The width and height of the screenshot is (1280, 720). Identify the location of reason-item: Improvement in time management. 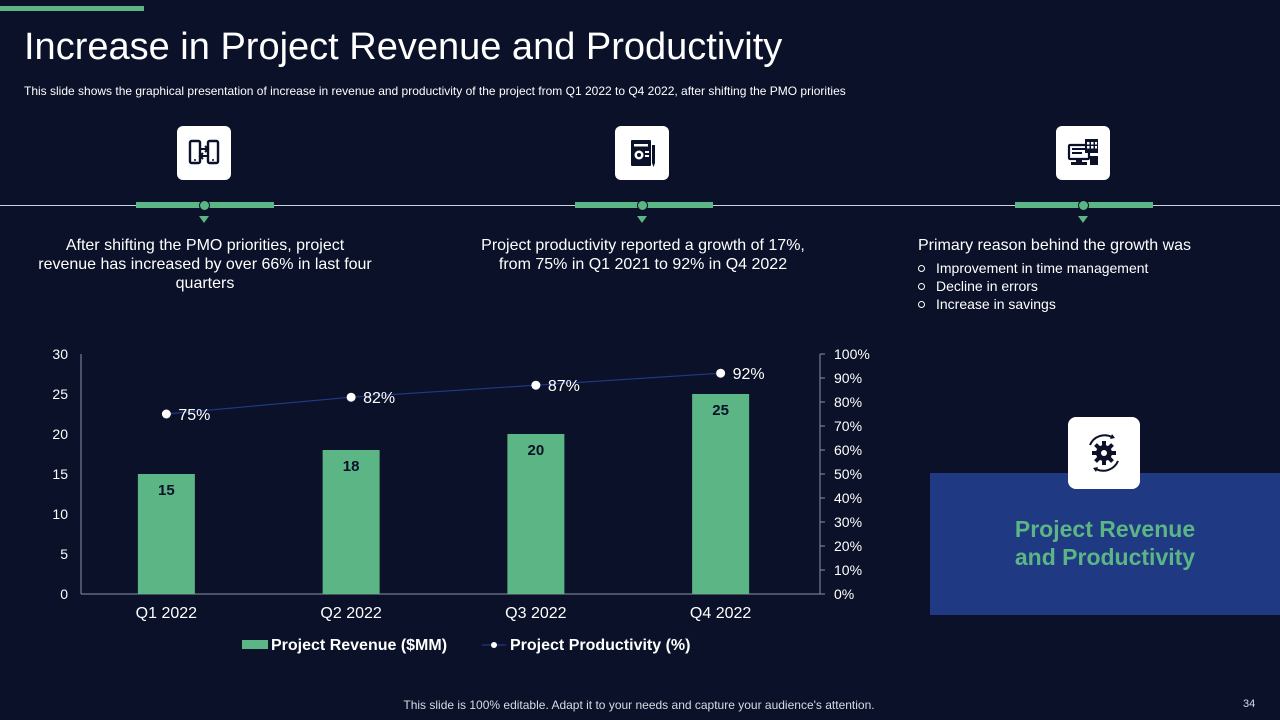
(1083, 268).